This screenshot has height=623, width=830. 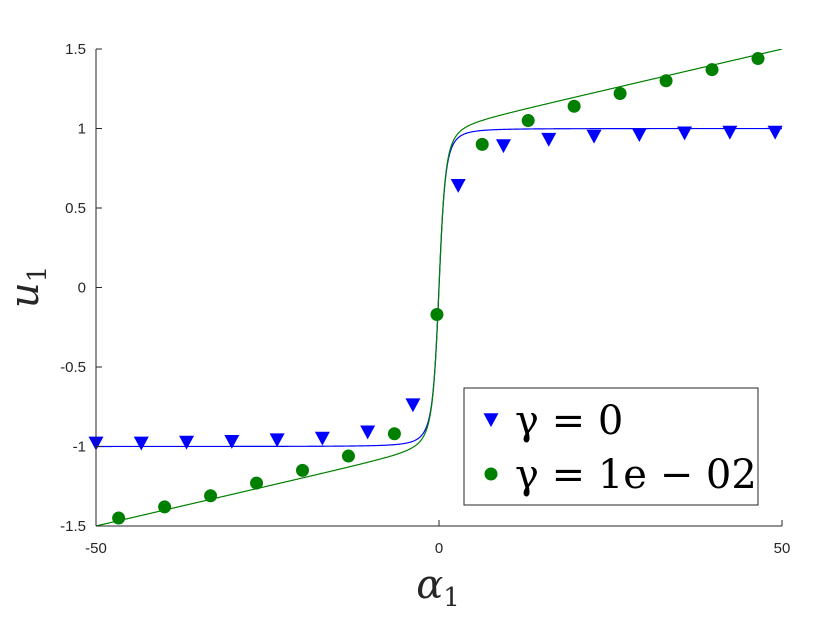 I want to click on x-tick-label: 0, so click(x=439, y=548).